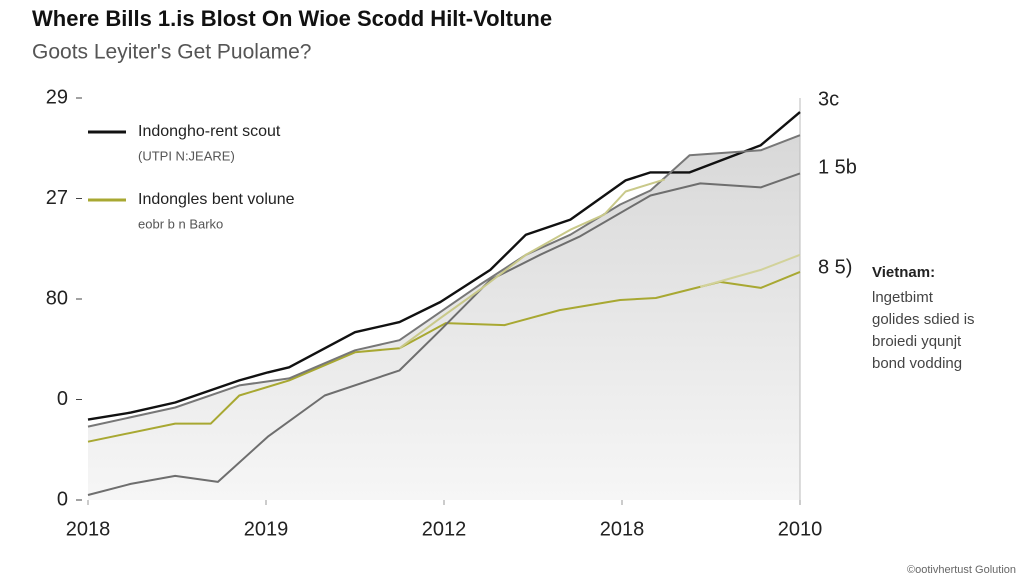  Describe the element at coordinates (444, 529) in the screenshot. I see `x-tick-label: 2012` at that location.